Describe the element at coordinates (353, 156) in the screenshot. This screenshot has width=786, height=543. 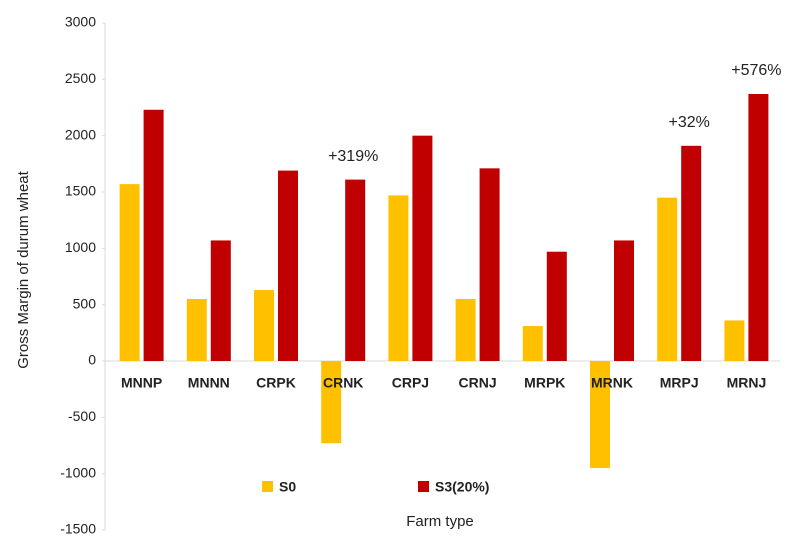
I see `annotation: +319%` at that location.